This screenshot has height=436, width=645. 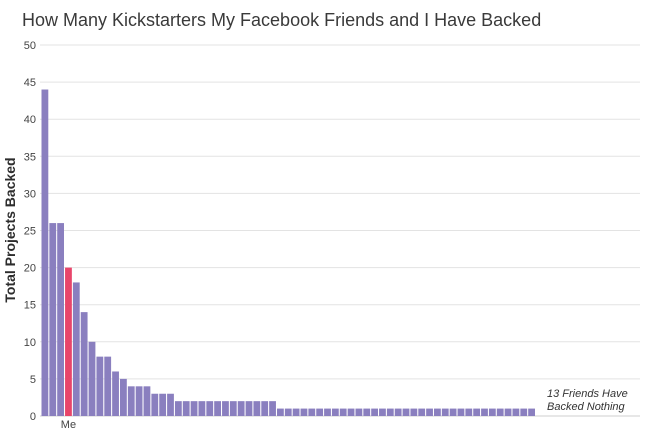 What do you see at coordinates (30, 157) in the screenshot?
I see `y-tick-label: 35` at bounding box center [30, 157].